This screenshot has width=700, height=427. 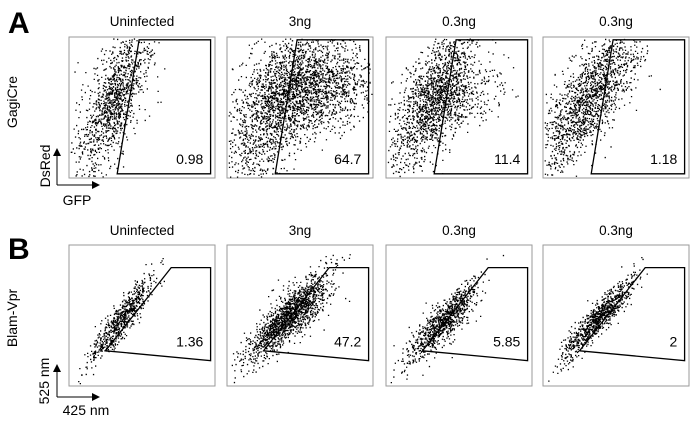 I want to click on plot-b-3: 0.3ng 5.85, so click(x=459, y=305).